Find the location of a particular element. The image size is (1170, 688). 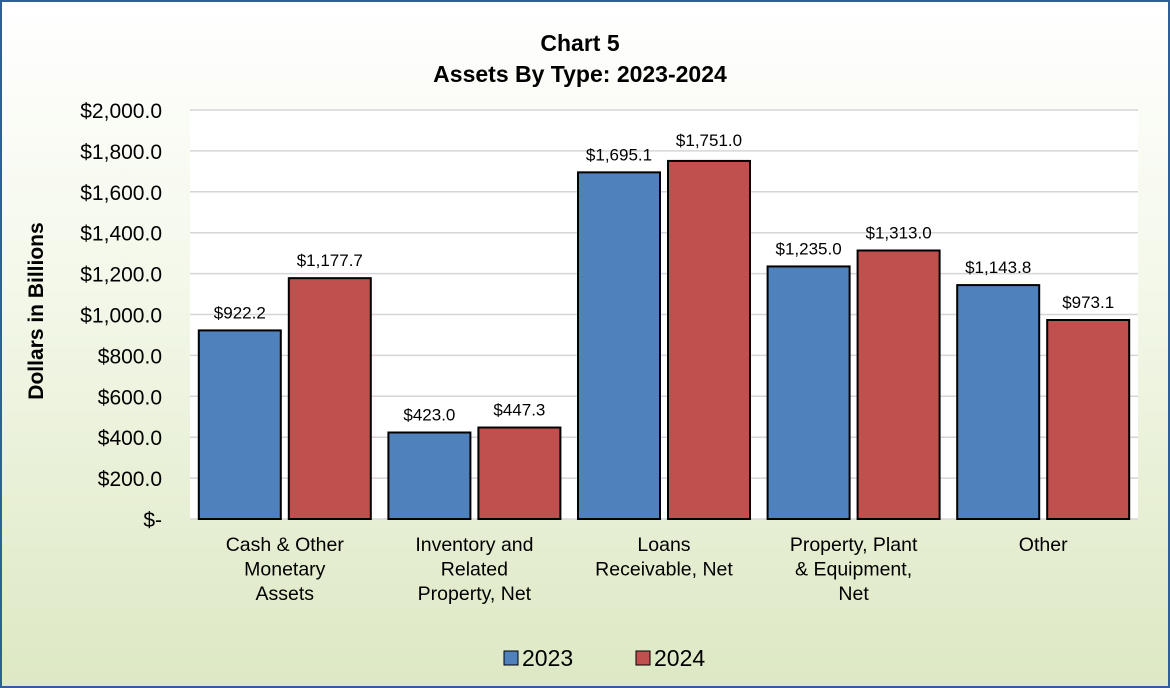

chart-subtitle: Assets By Type: 2023-2024 is located at coordinates (580, 74).